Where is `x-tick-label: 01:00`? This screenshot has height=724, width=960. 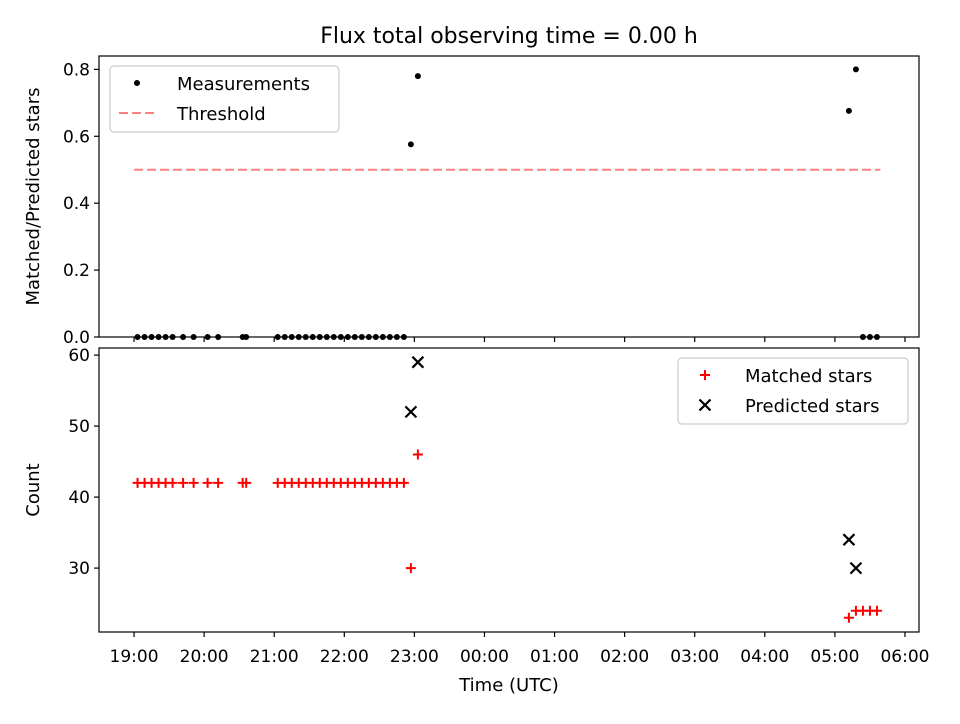 x-tick-label: 01:00 is located at coordinates (554, 657).